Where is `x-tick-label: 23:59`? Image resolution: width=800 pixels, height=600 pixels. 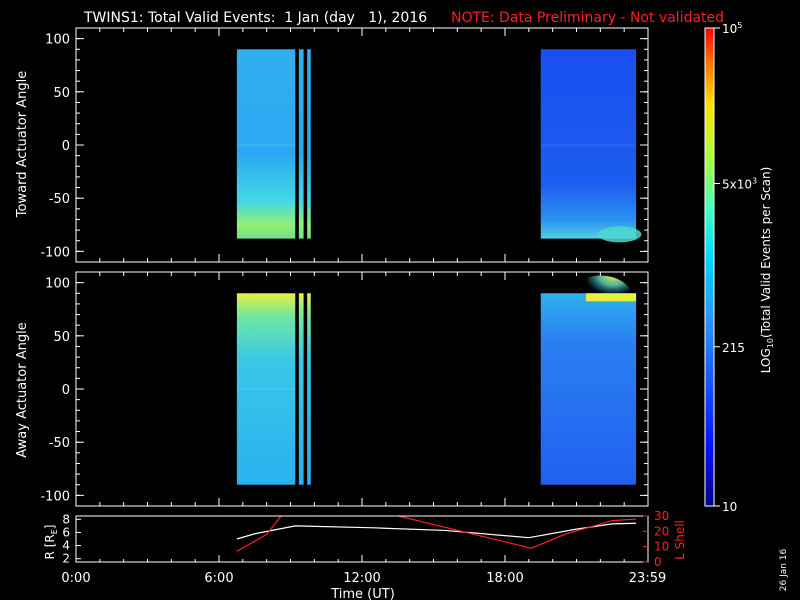
x-tick-label: 23:59 is located at coordinates (647, 578).